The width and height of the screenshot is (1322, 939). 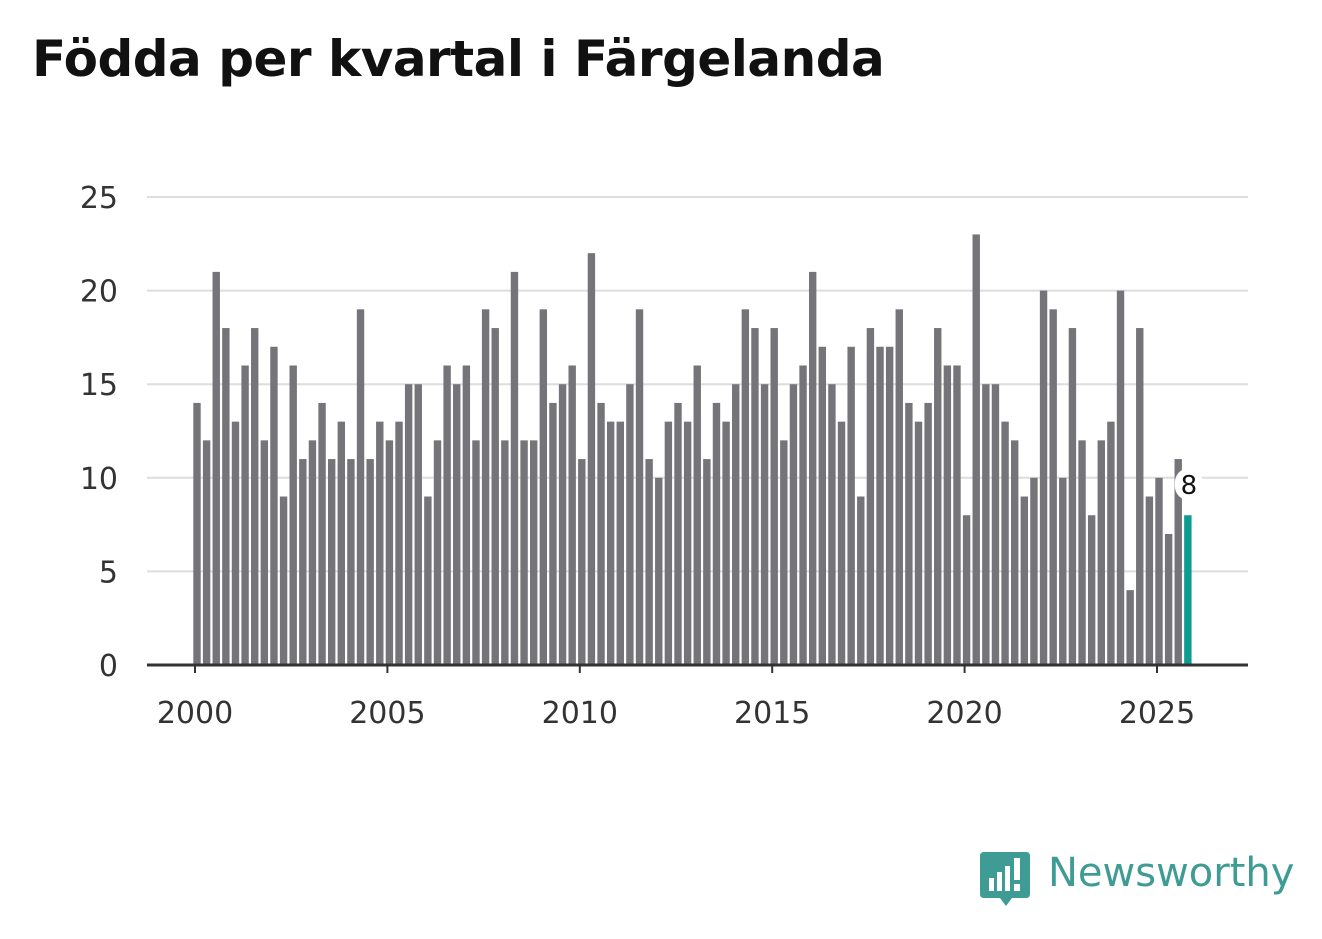 I want to click on highlight-label-background, so click(x=1188, y=484).